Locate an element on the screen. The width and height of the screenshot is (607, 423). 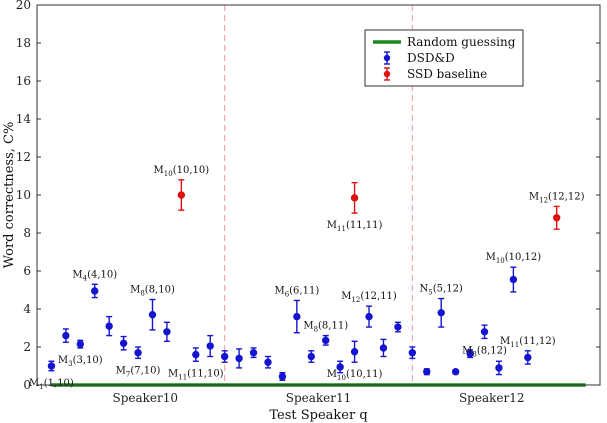
annotation-12: M12(12,11) is located at coordinates (369, 297).